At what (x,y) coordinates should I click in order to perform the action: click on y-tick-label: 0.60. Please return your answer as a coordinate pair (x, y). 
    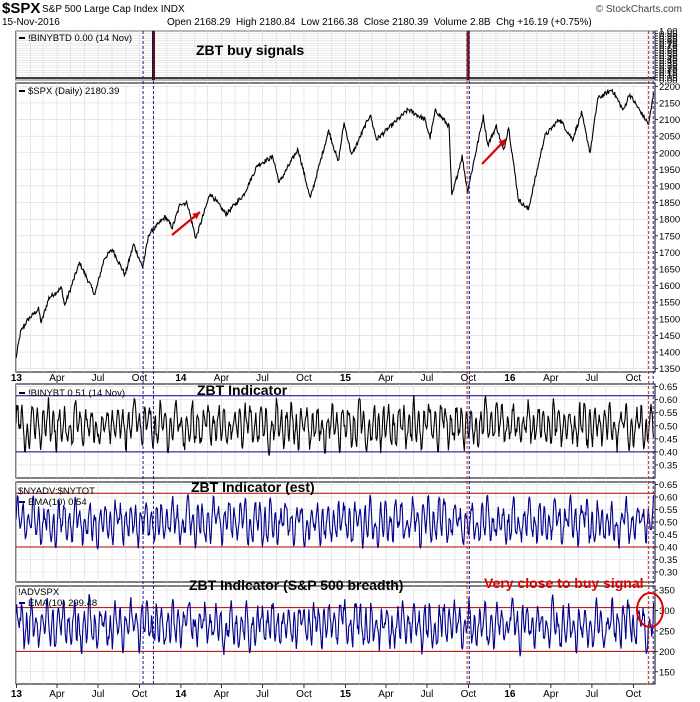
    Looking at the image, I should click on (668, 400).